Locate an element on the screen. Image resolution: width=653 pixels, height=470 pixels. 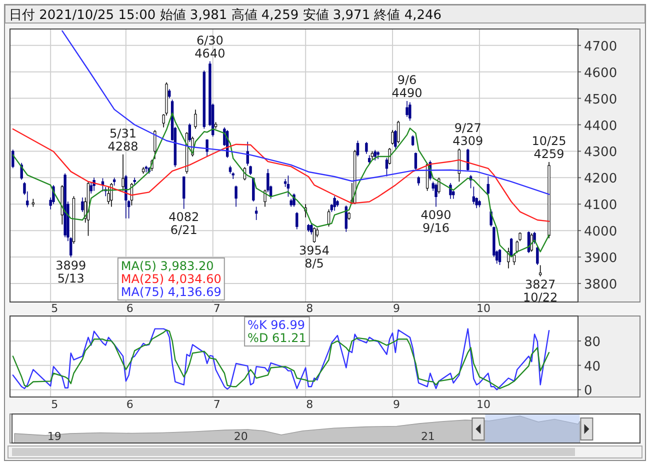
annotation: 9/27 4309 is located at coordinates (468, 134).